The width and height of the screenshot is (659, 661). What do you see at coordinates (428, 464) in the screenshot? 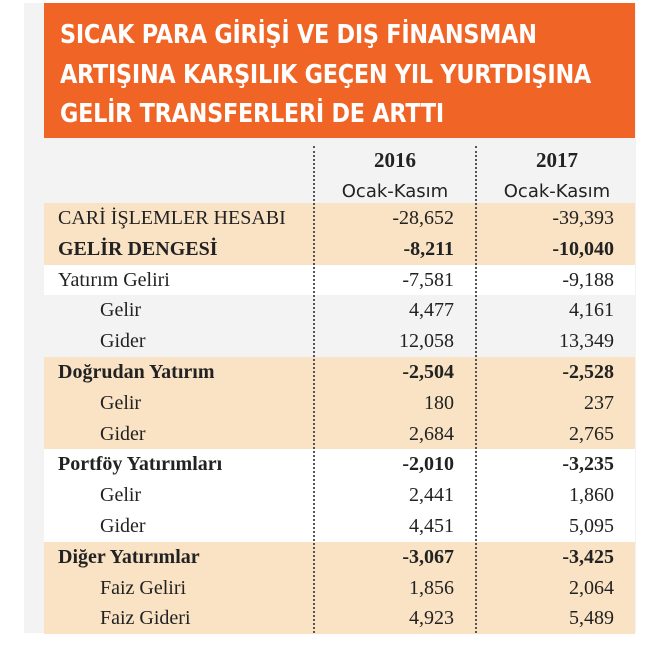
I see `value-2016: -2,010` at bounding box center [428, 464].